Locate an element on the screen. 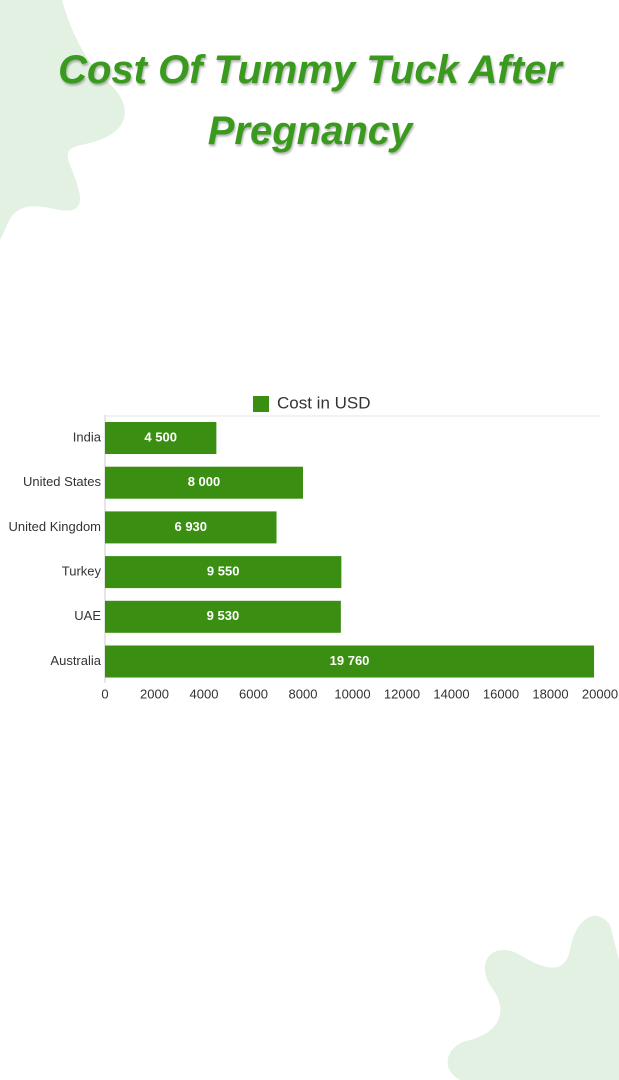 This screenshot has width=619, height=1080. value-label: 4 500 is located at coordinates (160, 436).